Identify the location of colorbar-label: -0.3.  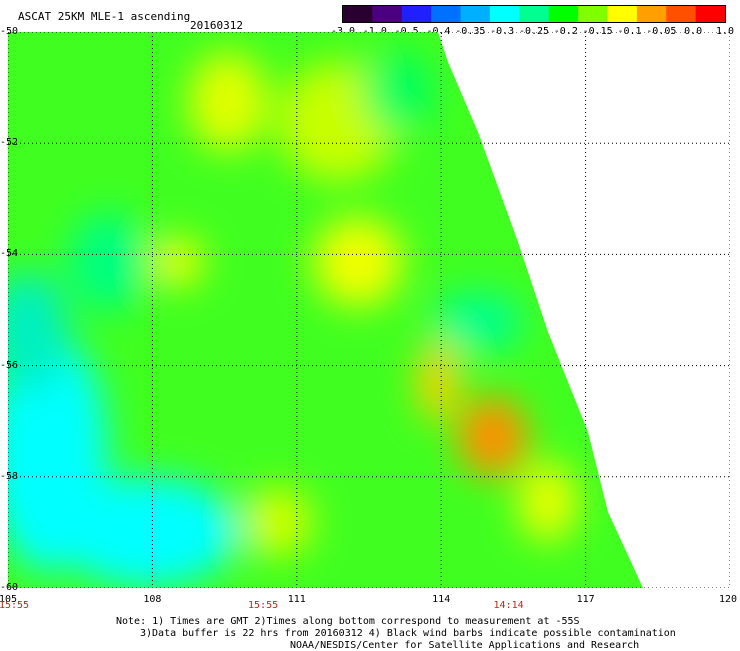
(502, 31).